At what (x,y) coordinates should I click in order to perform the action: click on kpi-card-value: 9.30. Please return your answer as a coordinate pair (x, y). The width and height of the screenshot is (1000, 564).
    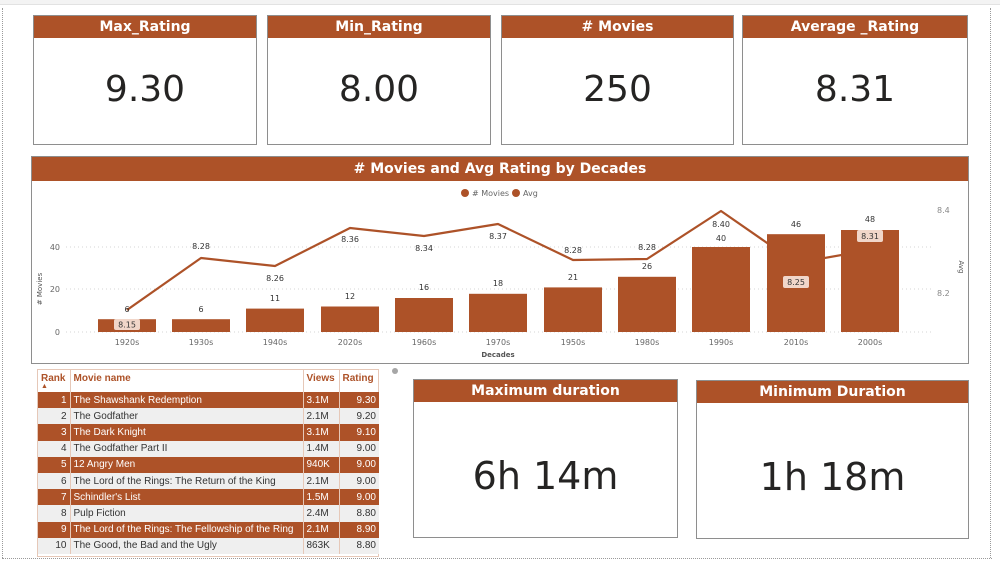
    Looking at the image, I should click on (145, 89).